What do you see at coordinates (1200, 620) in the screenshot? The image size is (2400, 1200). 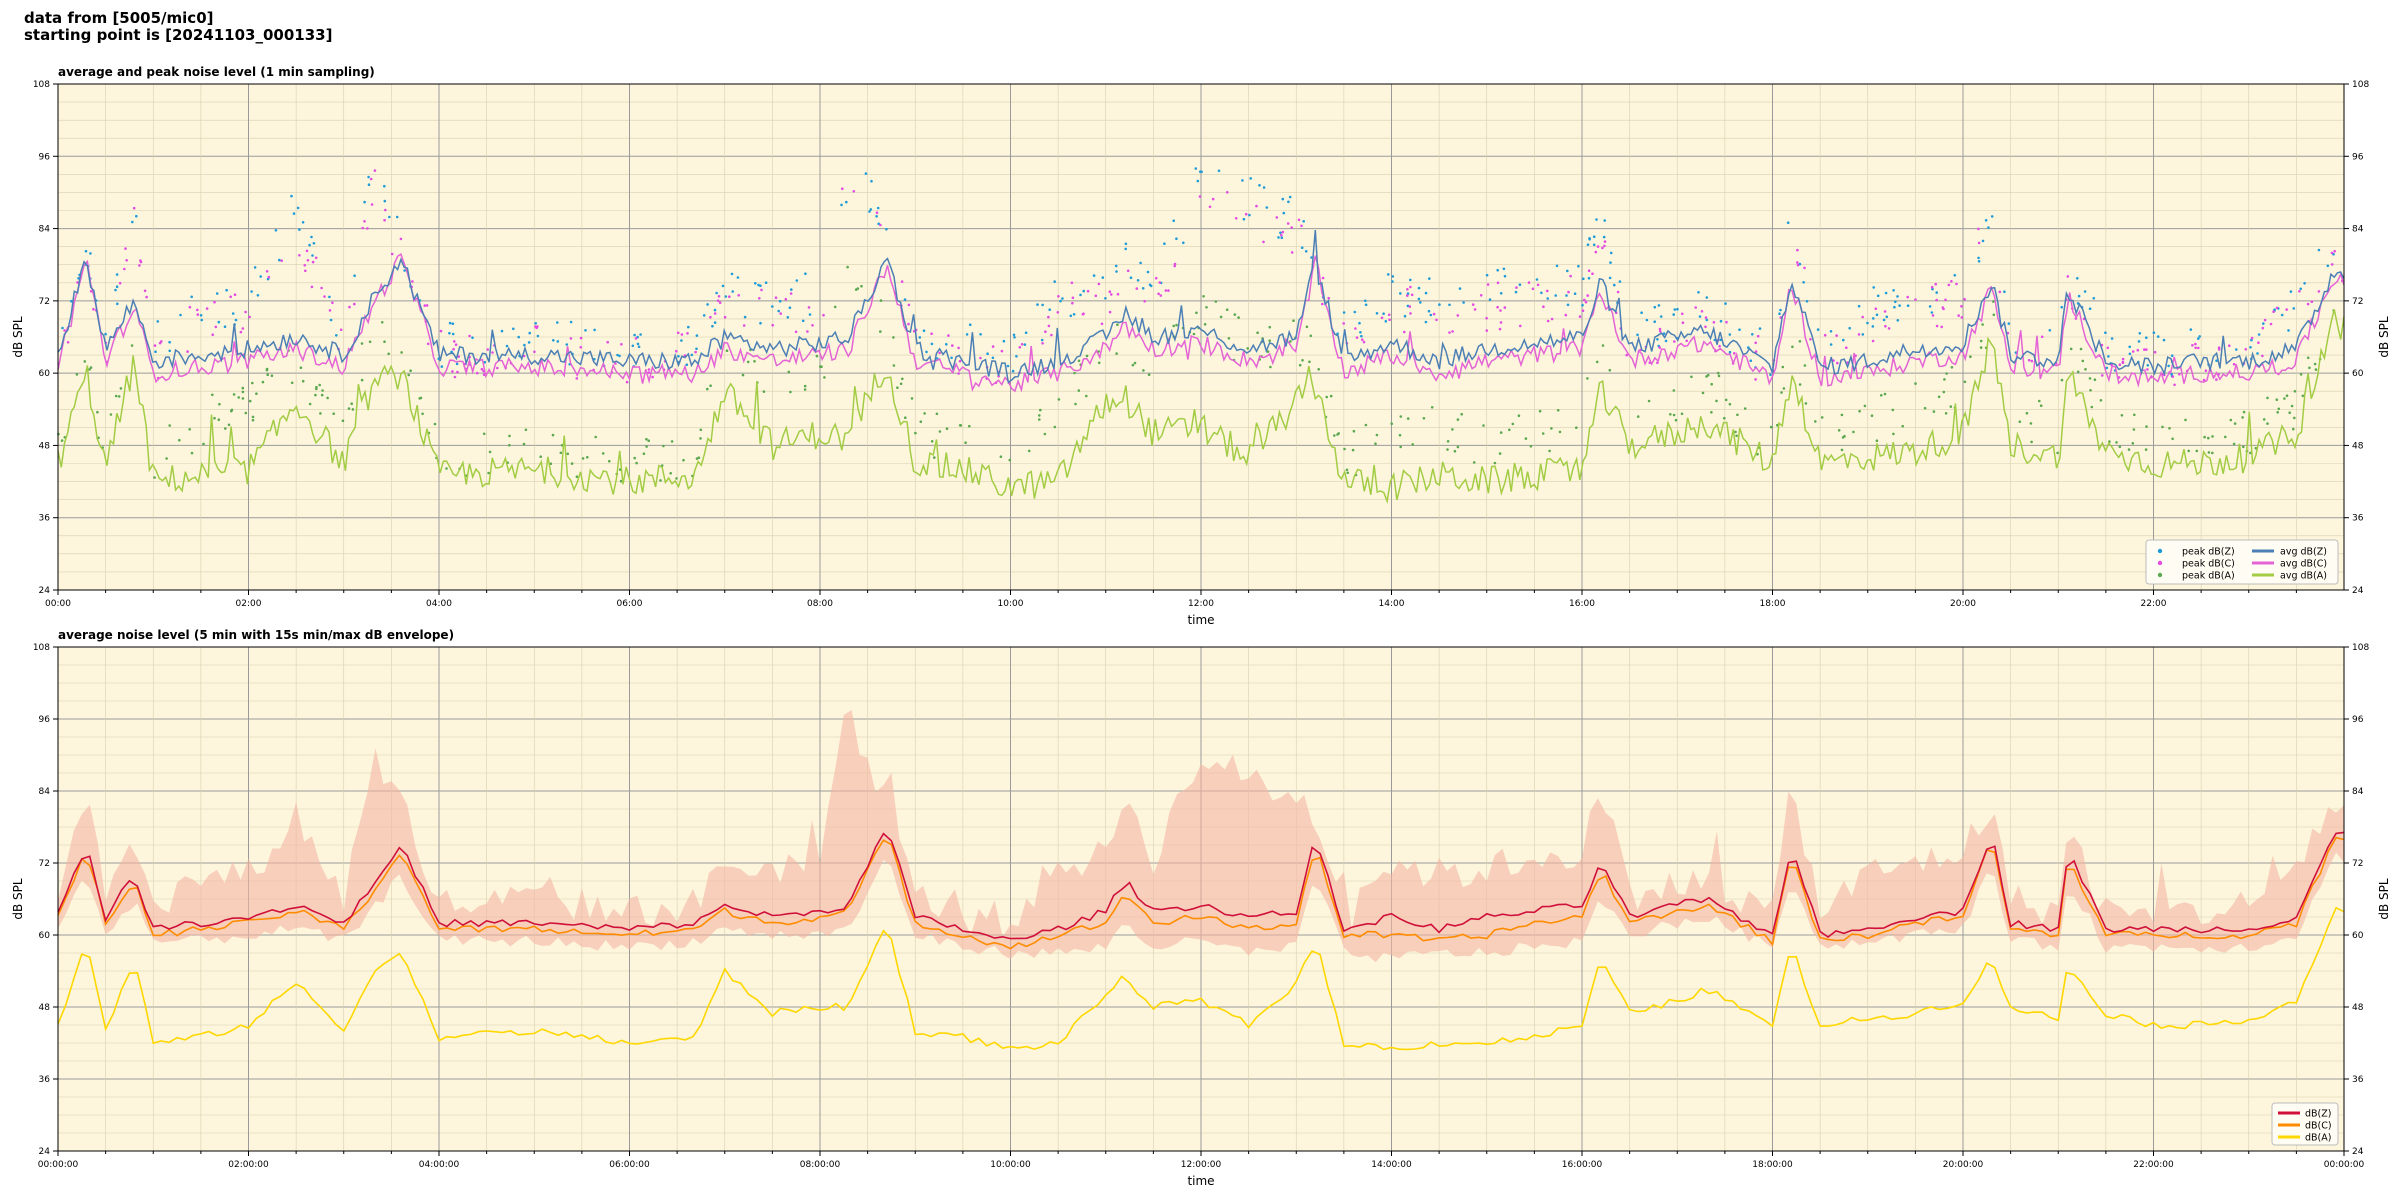 I see `x-axis-label: time` at bounding box center [1200, 620].